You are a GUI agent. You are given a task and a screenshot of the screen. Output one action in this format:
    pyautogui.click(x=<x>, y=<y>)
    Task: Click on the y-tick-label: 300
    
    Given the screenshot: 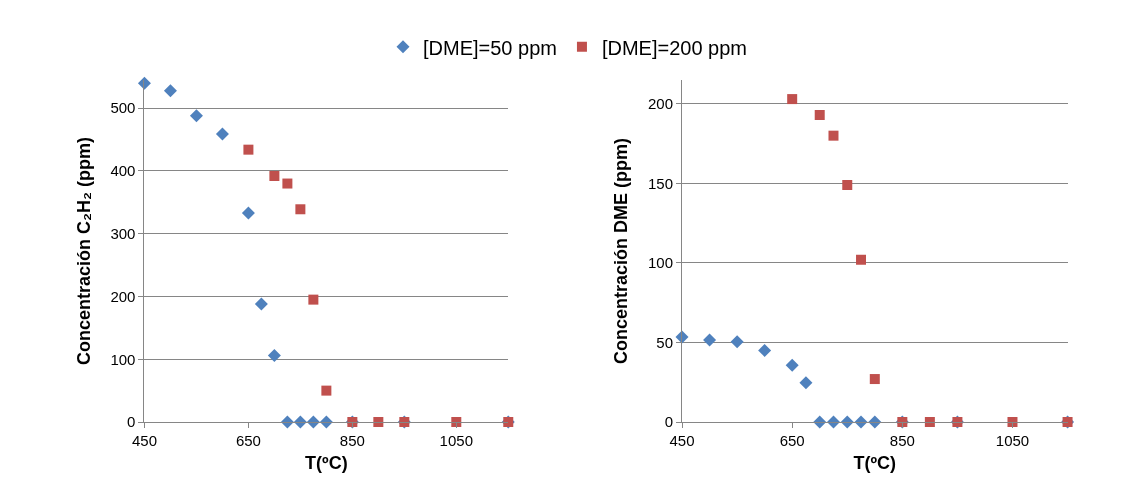 What is the action you would take?
    pyautogui.click(x=123, y=233)
    